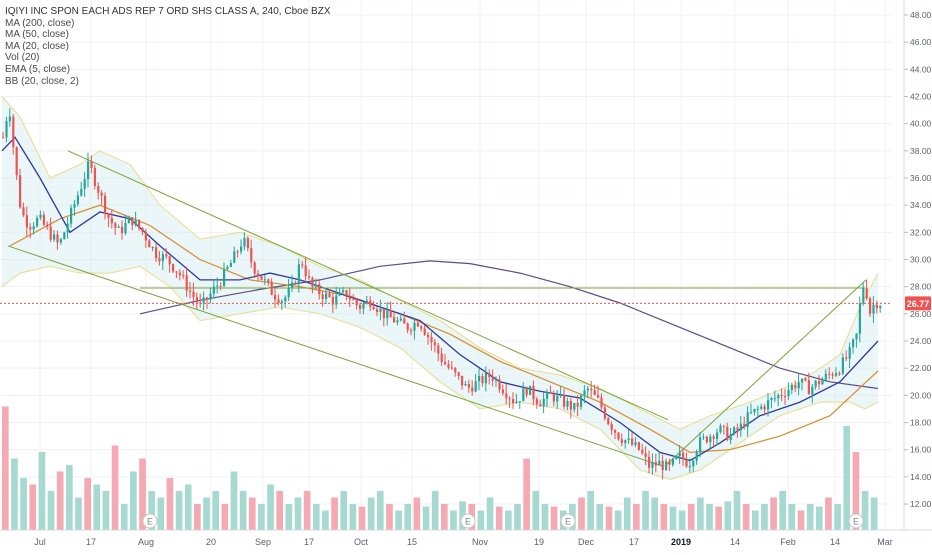  I want to click on x-tick-label: 15, so click(412, 542).